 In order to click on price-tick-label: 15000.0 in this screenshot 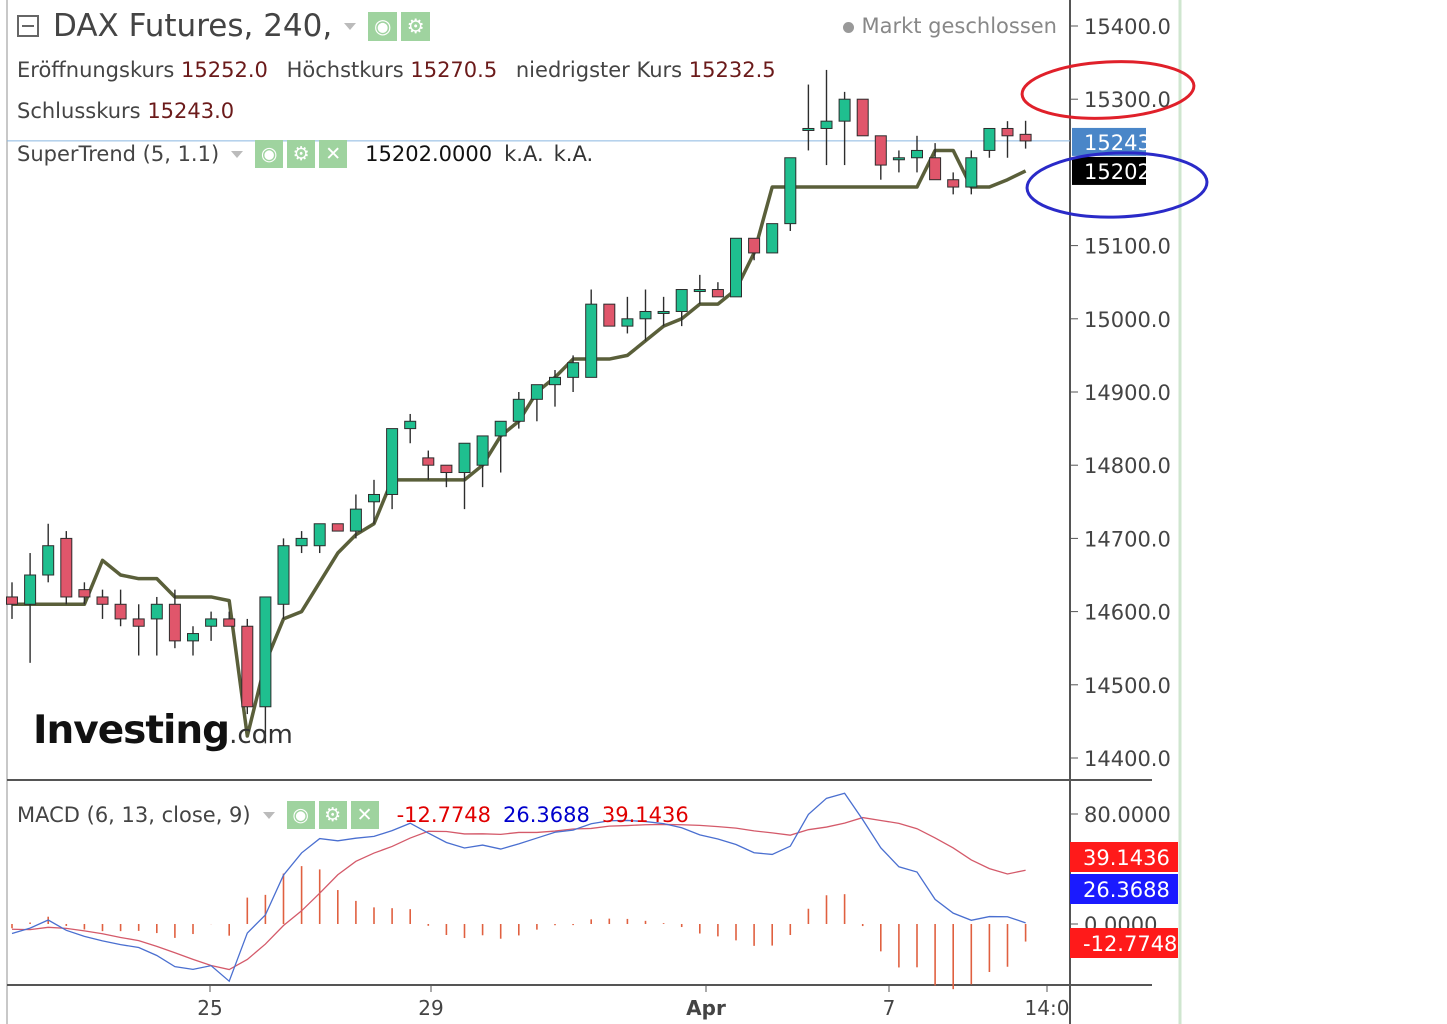, I will do `click(1127, 320)`.